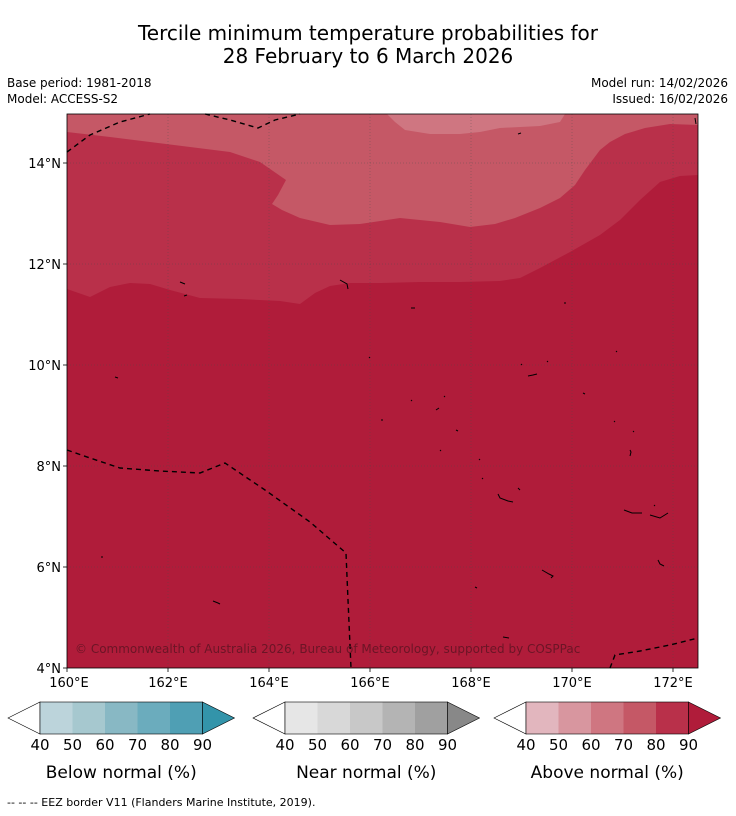 The image size is (736, 816). I want to click on base-period: Base period: 1981-2018, so click(79, 83).